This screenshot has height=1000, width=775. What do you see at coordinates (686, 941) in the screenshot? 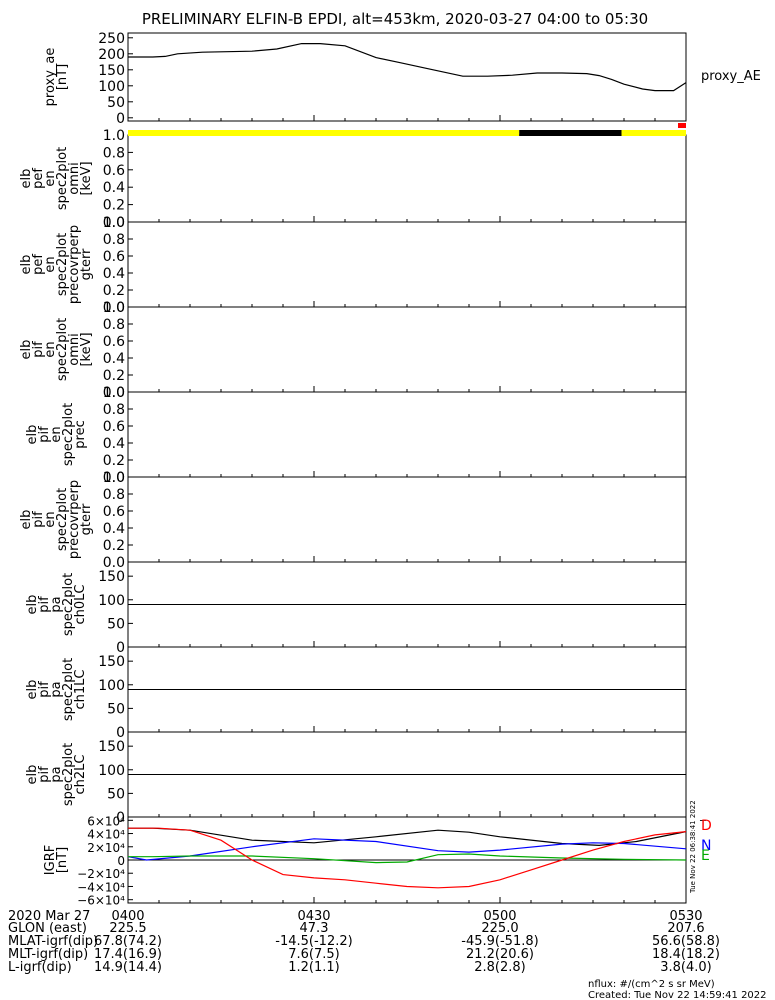
I see `orbit-value: 56.6(58.8)` at bounding box center [686, 941].